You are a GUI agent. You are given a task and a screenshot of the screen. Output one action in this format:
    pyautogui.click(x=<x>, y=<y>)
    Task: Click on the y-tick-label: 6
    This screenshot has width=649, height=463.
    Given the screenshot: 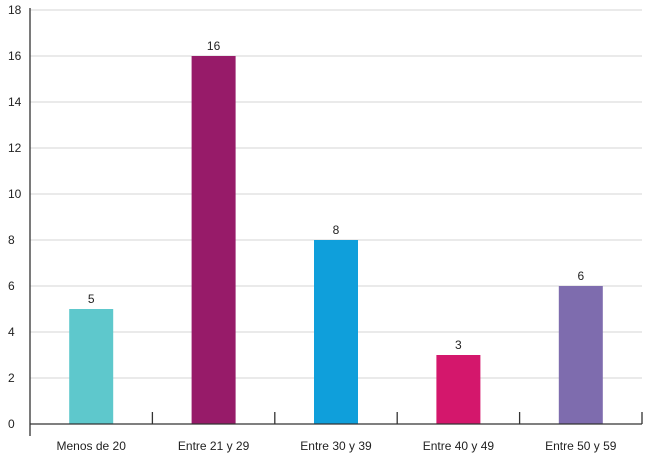 What is the action you would take?
    pyautogui.click(x=11, y=286)
    